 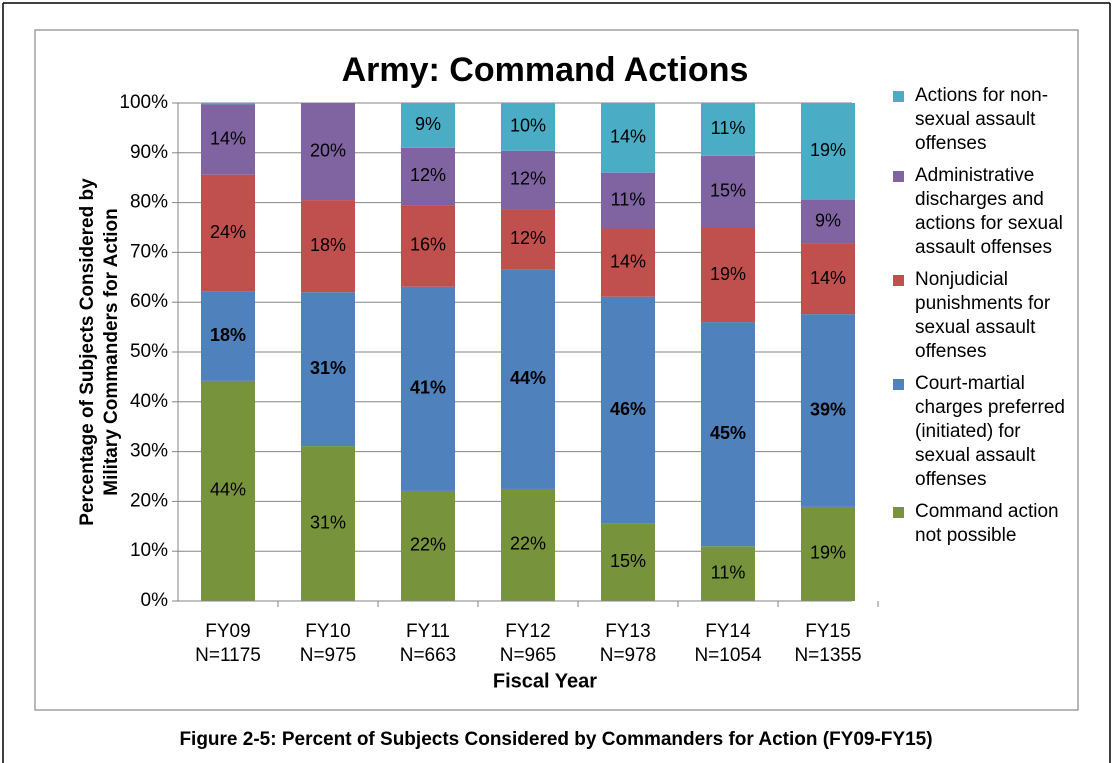 I want to click on data-label: 41%, so click(x=428, y=388).